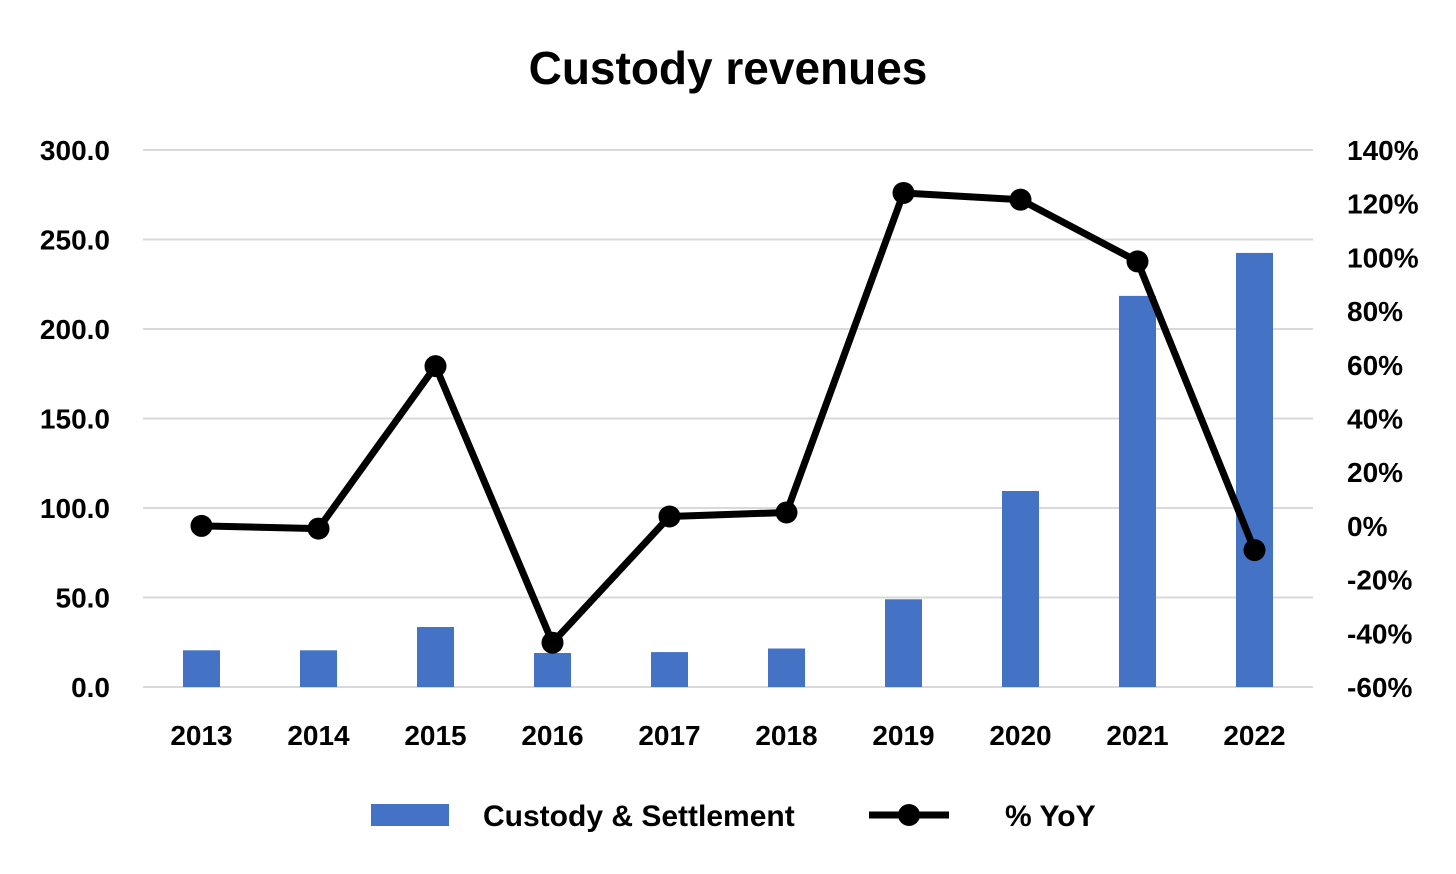 The image size is (1456, 874). I want to click on right-axis-tick-label: 100%, so click(1383, 257).